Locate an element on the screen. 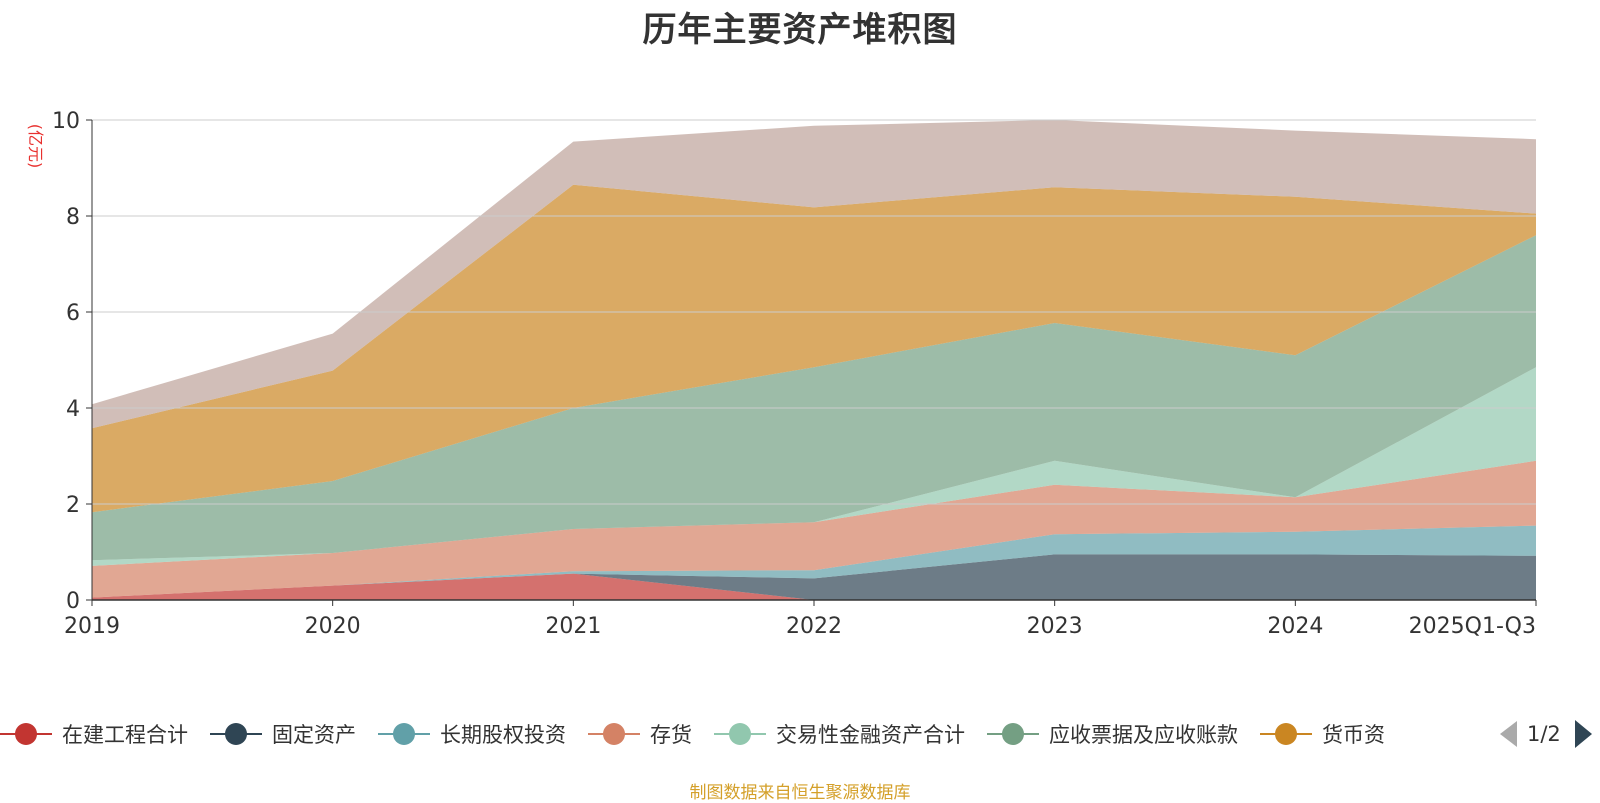  legend: 在建工程合计 固定资产 长期股权投资 存货 交易性金融资产合计 应收票据及应收账款 货币资 is located at coordinates (800, 734).